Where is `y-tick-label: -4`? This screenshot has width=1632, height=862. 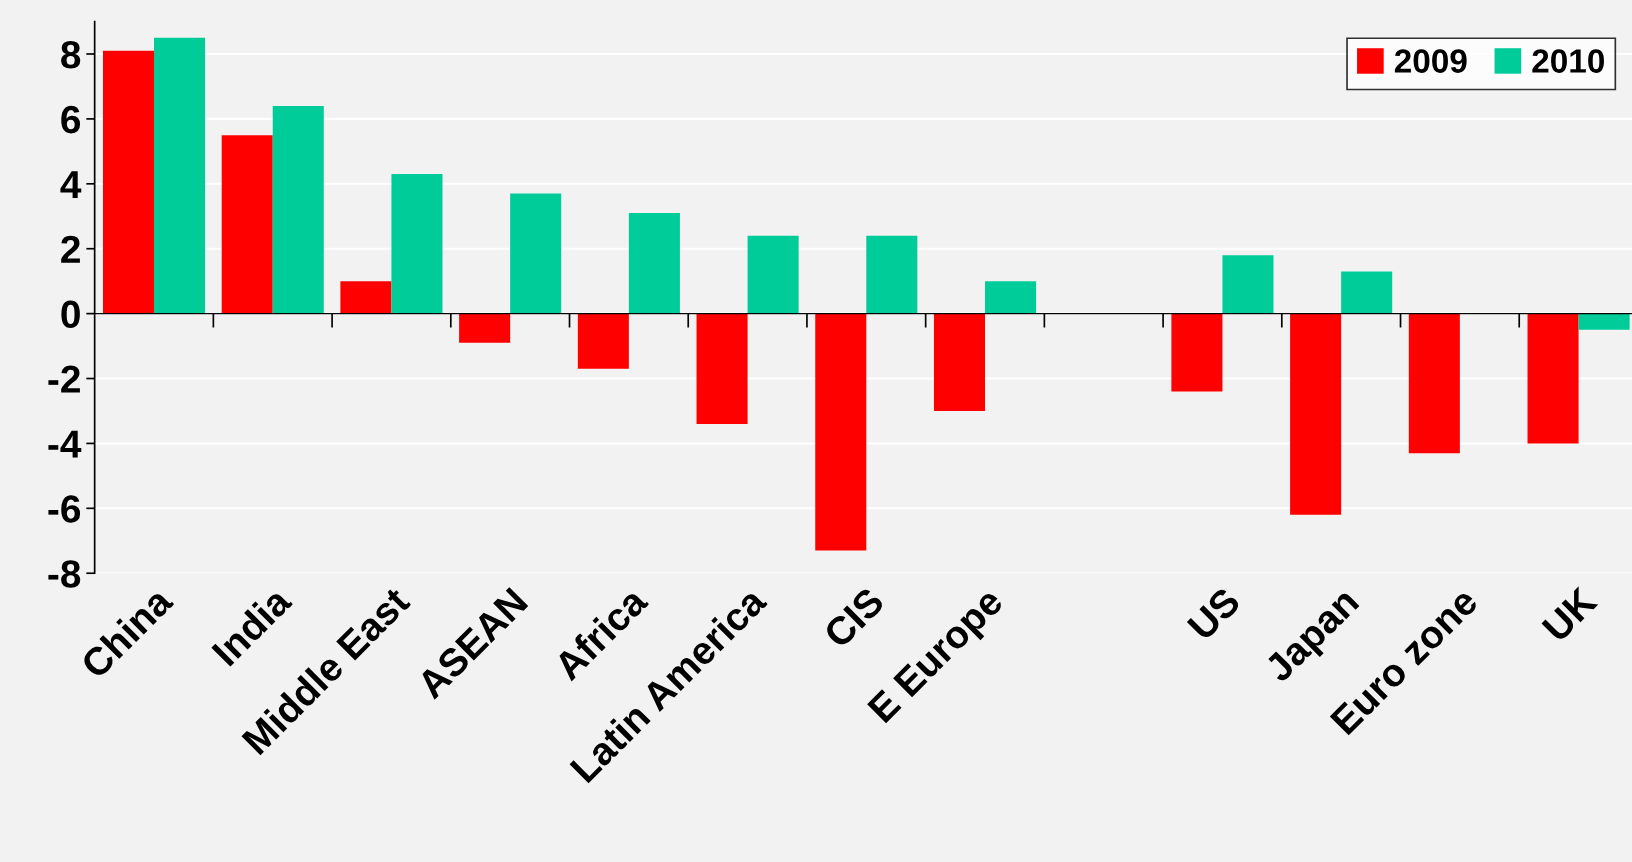
y-tick-label: -4 is located at coordinates (65, 444).